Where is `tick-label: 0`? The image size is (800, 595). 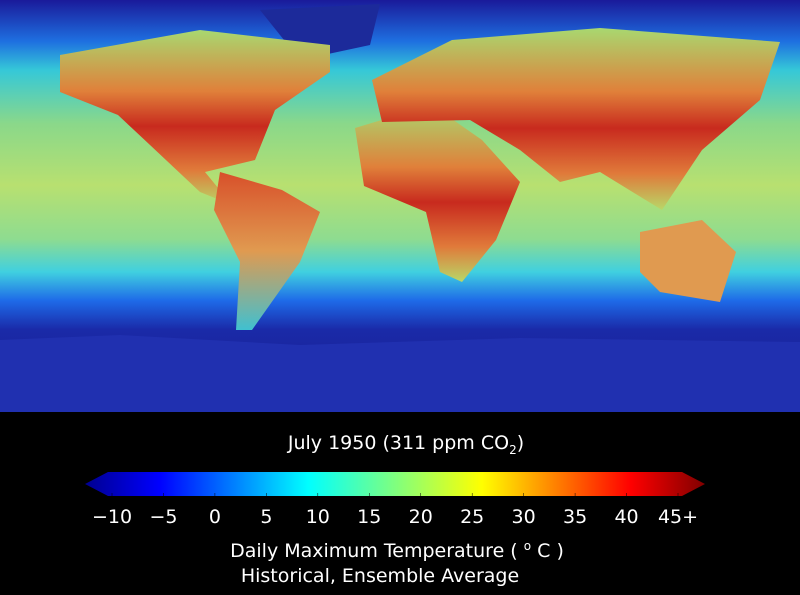 tick-label: 0 is located at coordinates (215, 517).